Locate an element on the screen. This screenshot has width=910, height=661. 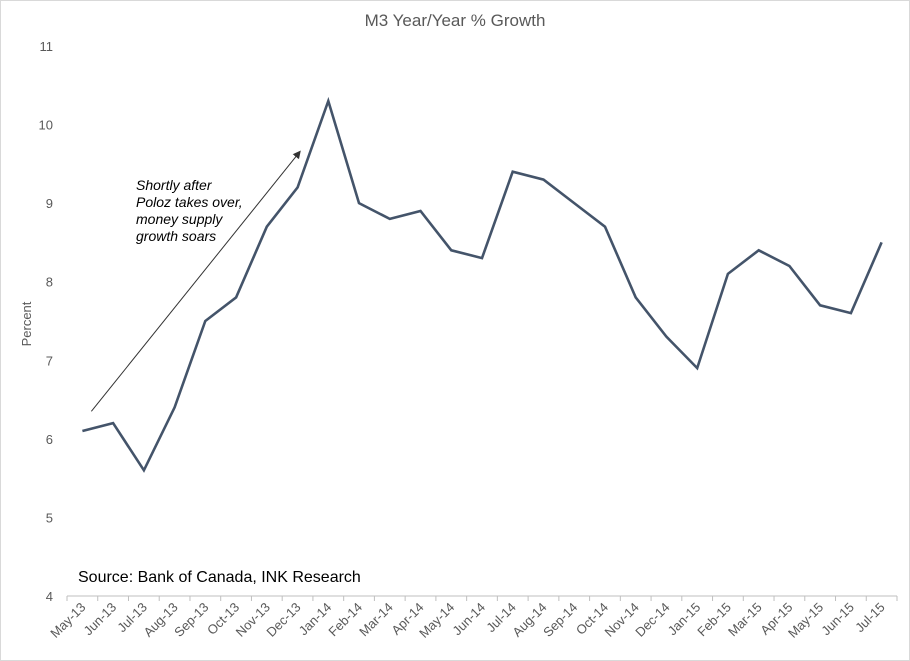
source-note: Source: Bank of Canada, INK Research is located at coordinates (219, 577).